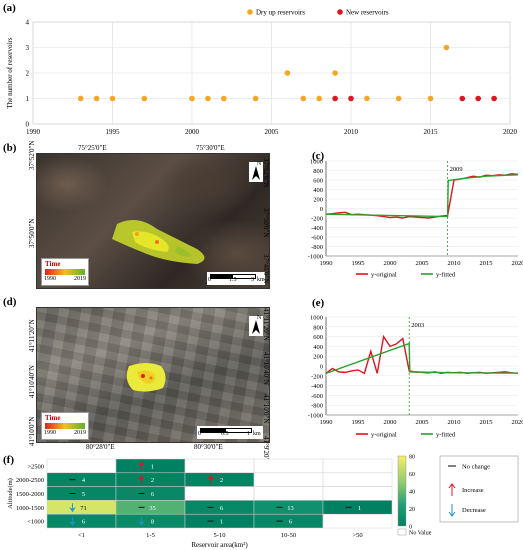  I want to click on x-tick-label: 2005, so click(272, 132).